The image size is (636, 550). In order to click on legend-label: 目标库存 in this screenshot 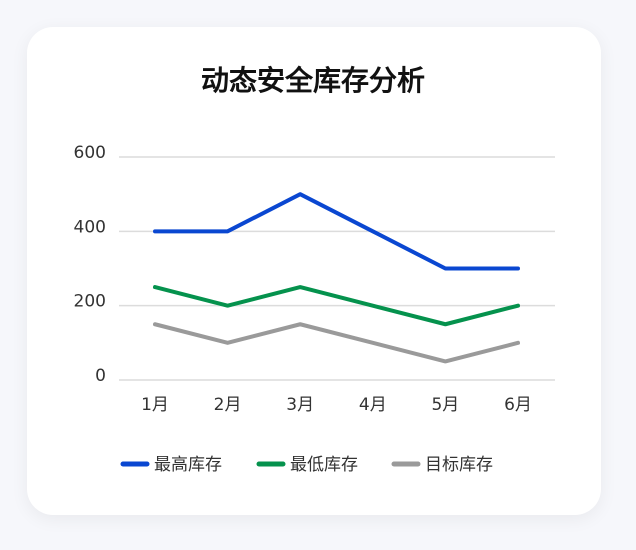, I will do `click(459, 465)`.